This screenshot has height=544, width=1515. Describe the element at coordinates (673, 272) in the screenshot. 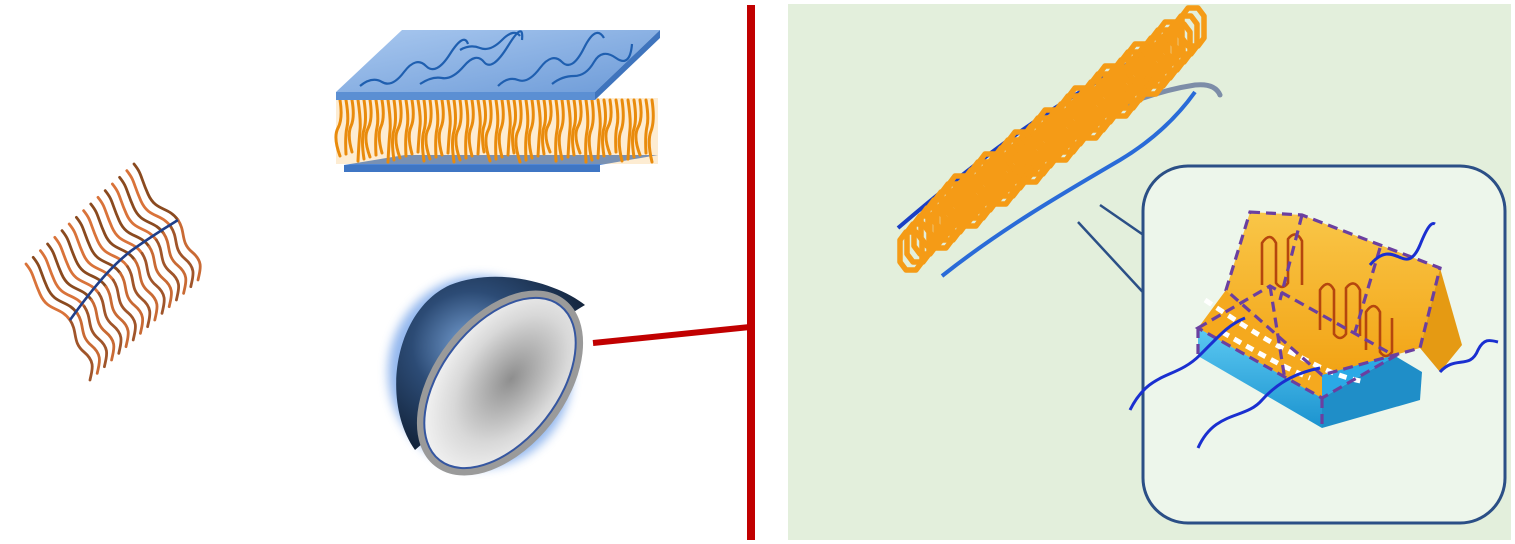

I see `red-connector` at that location.